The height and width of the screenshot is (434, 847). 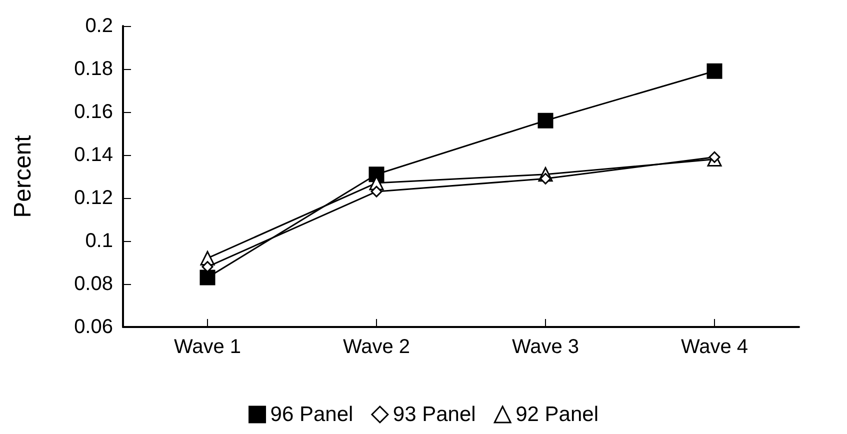 I want to click on y-tick-label: 0.08, so click(x=93, y=284).